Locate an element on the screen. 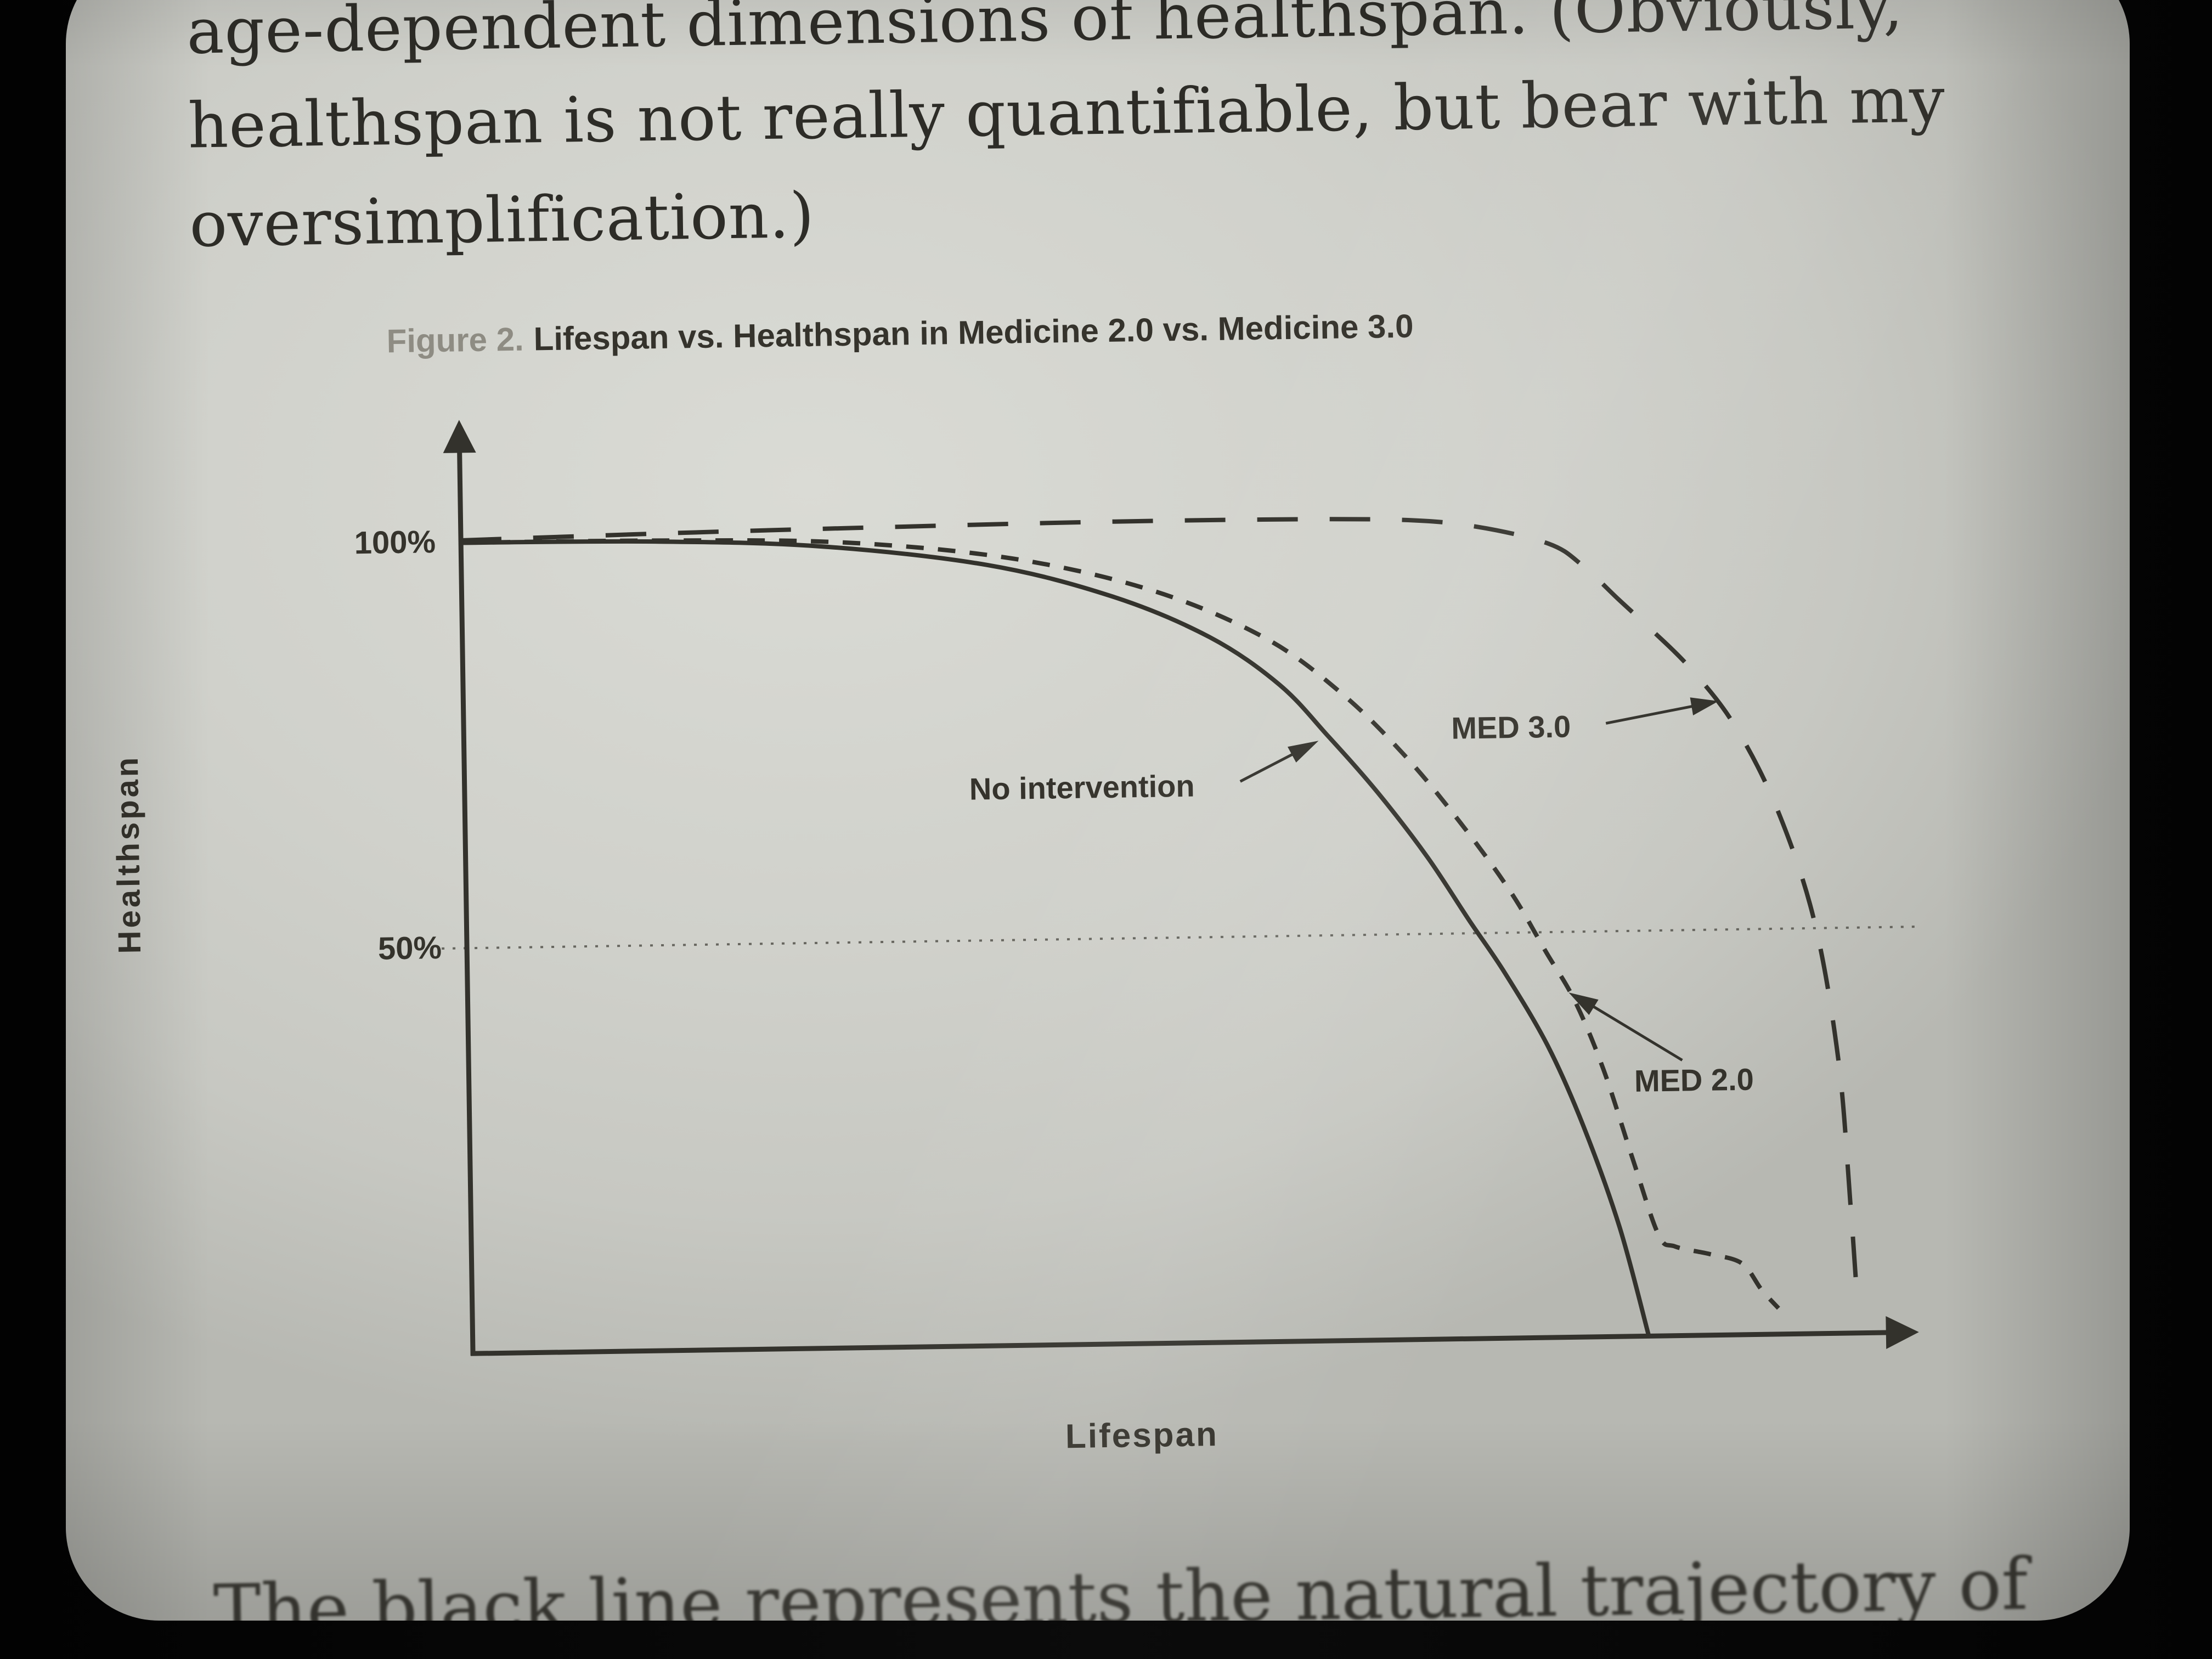 The image size is (2212, 1659). x-axis-arrowhead is located at coordinates (1902, 1333).